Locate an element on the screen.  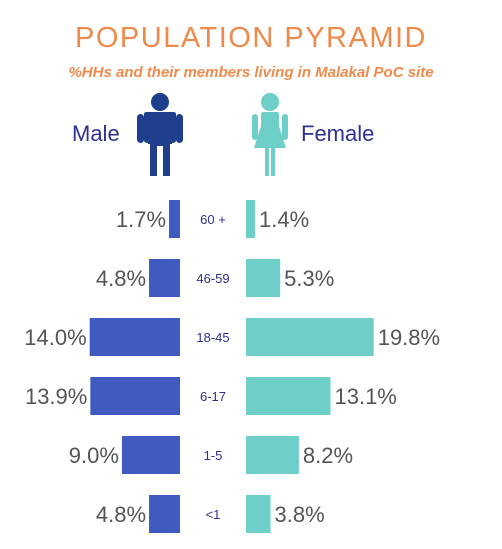
age-group-label: 46-59 is located at coordinates (212, 278).